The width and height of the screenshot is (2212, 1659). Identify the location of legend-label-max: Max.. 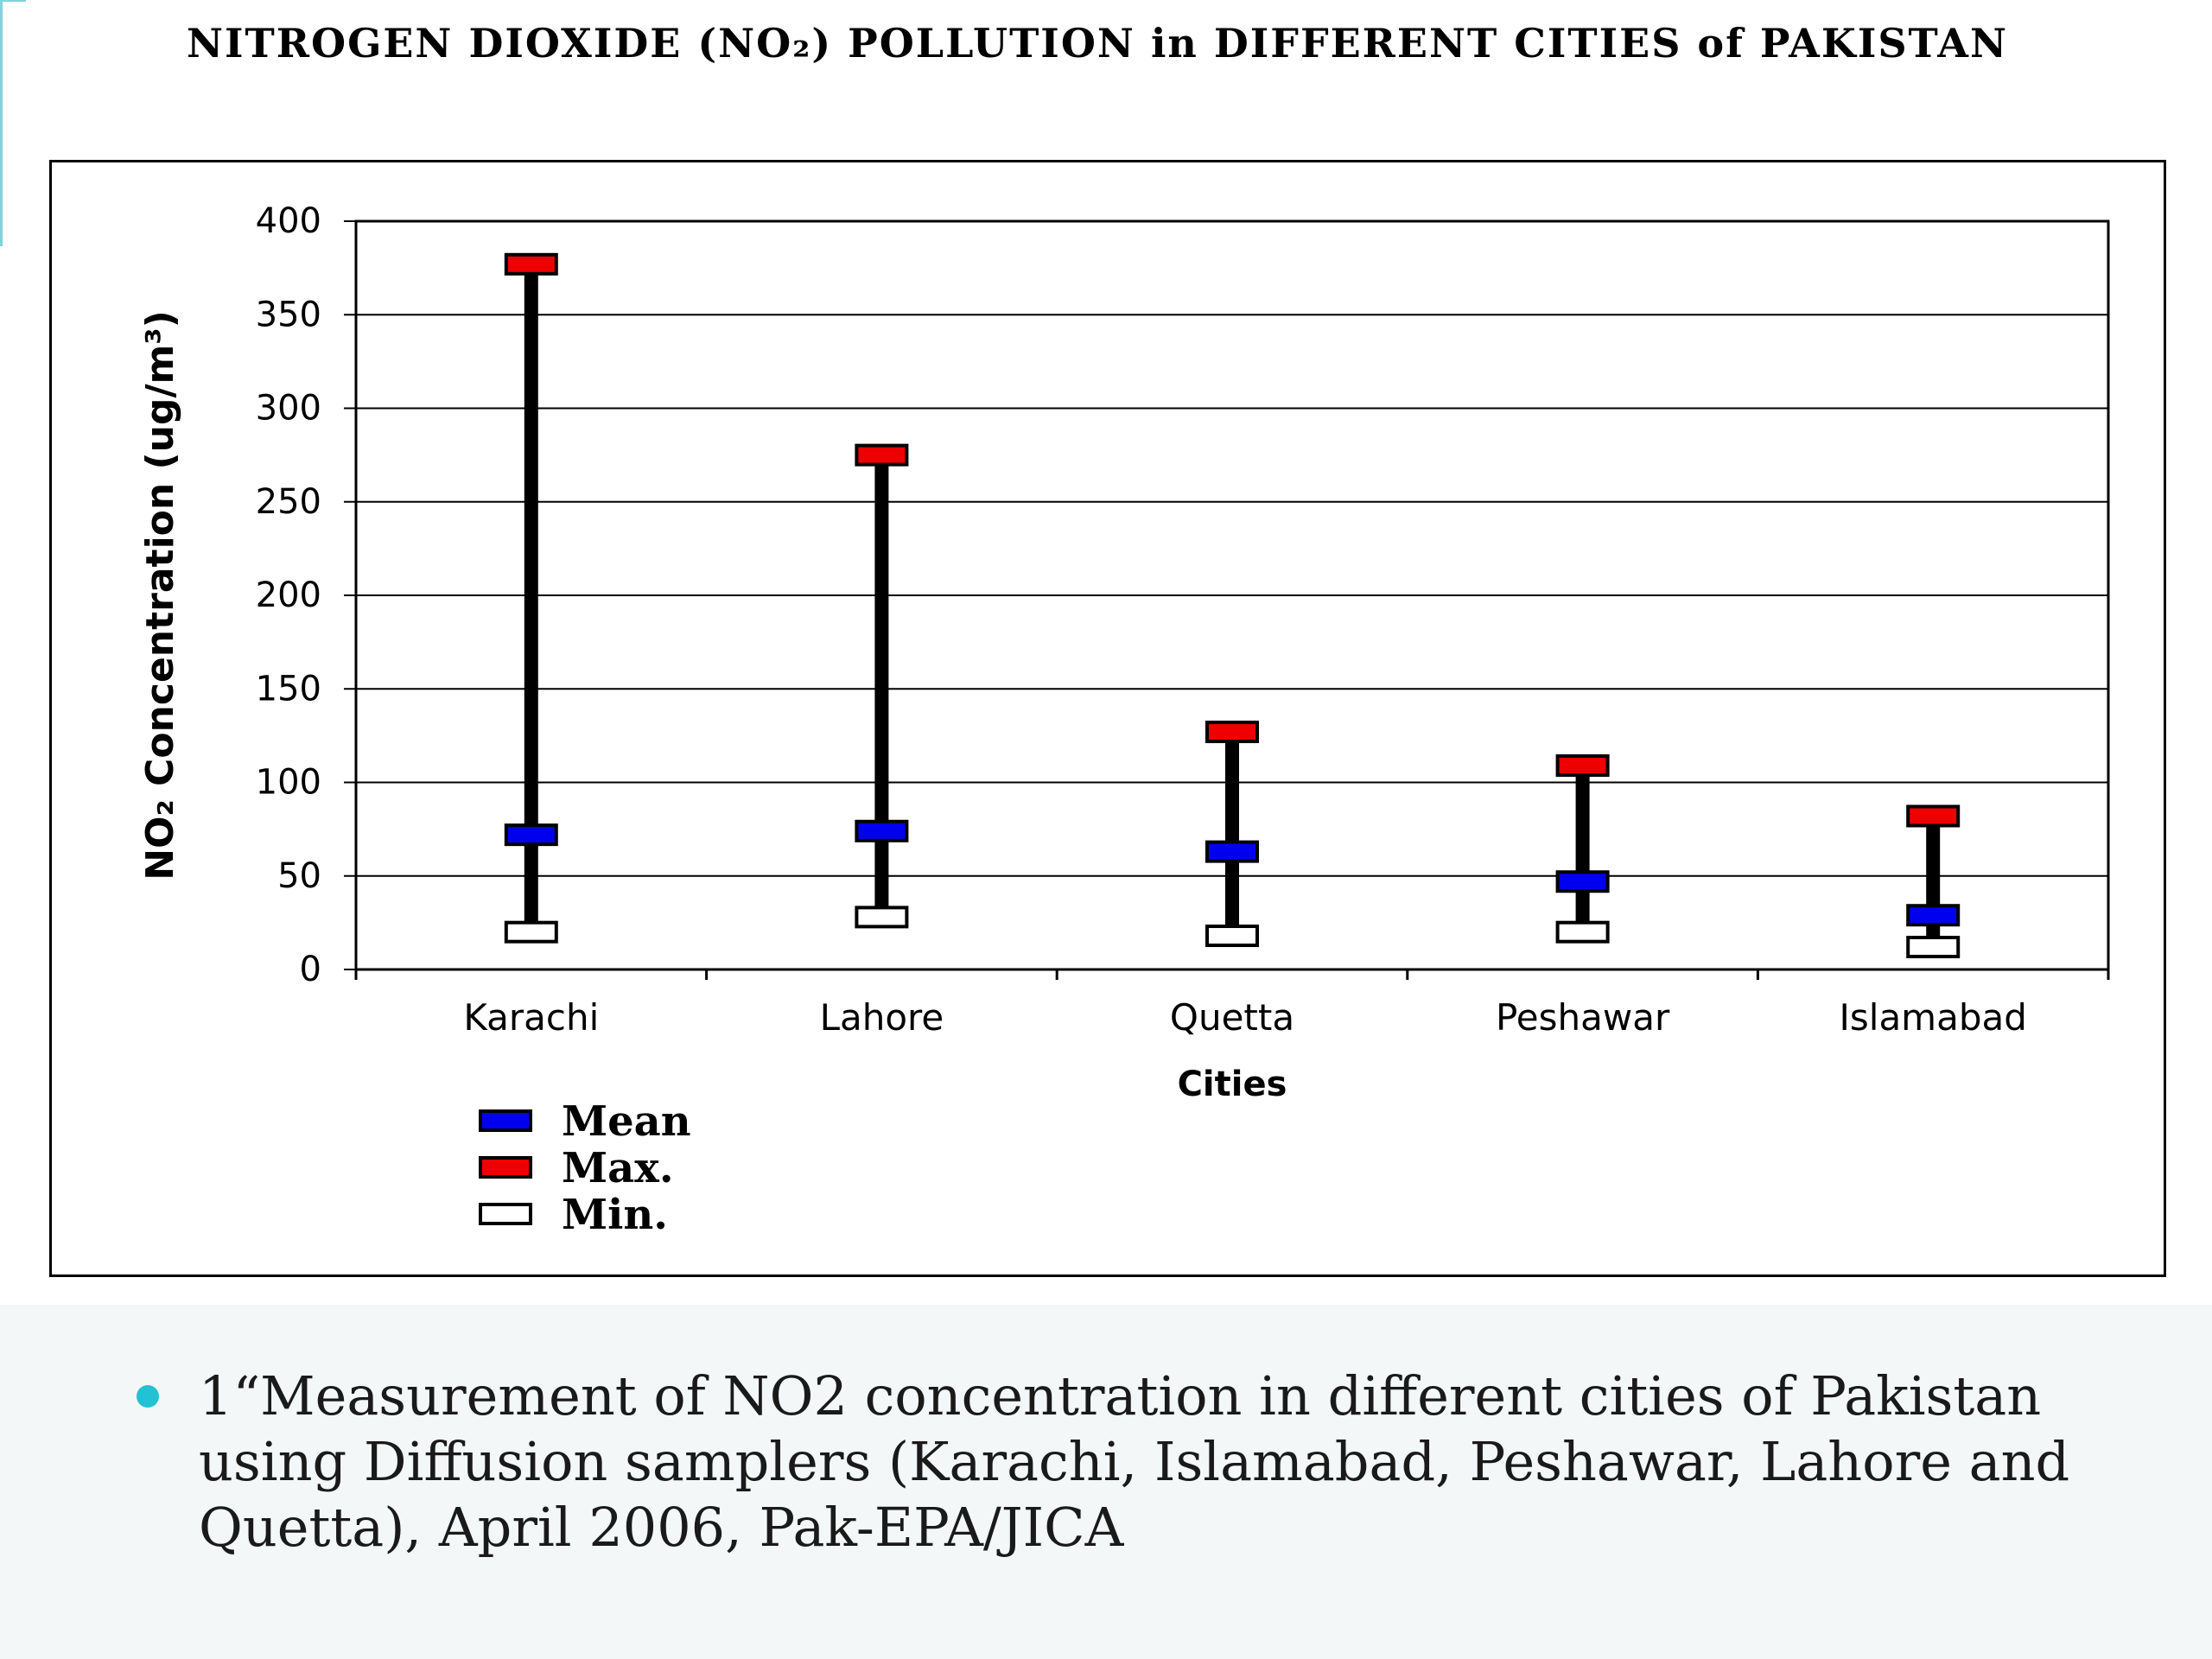
(618, 1168).